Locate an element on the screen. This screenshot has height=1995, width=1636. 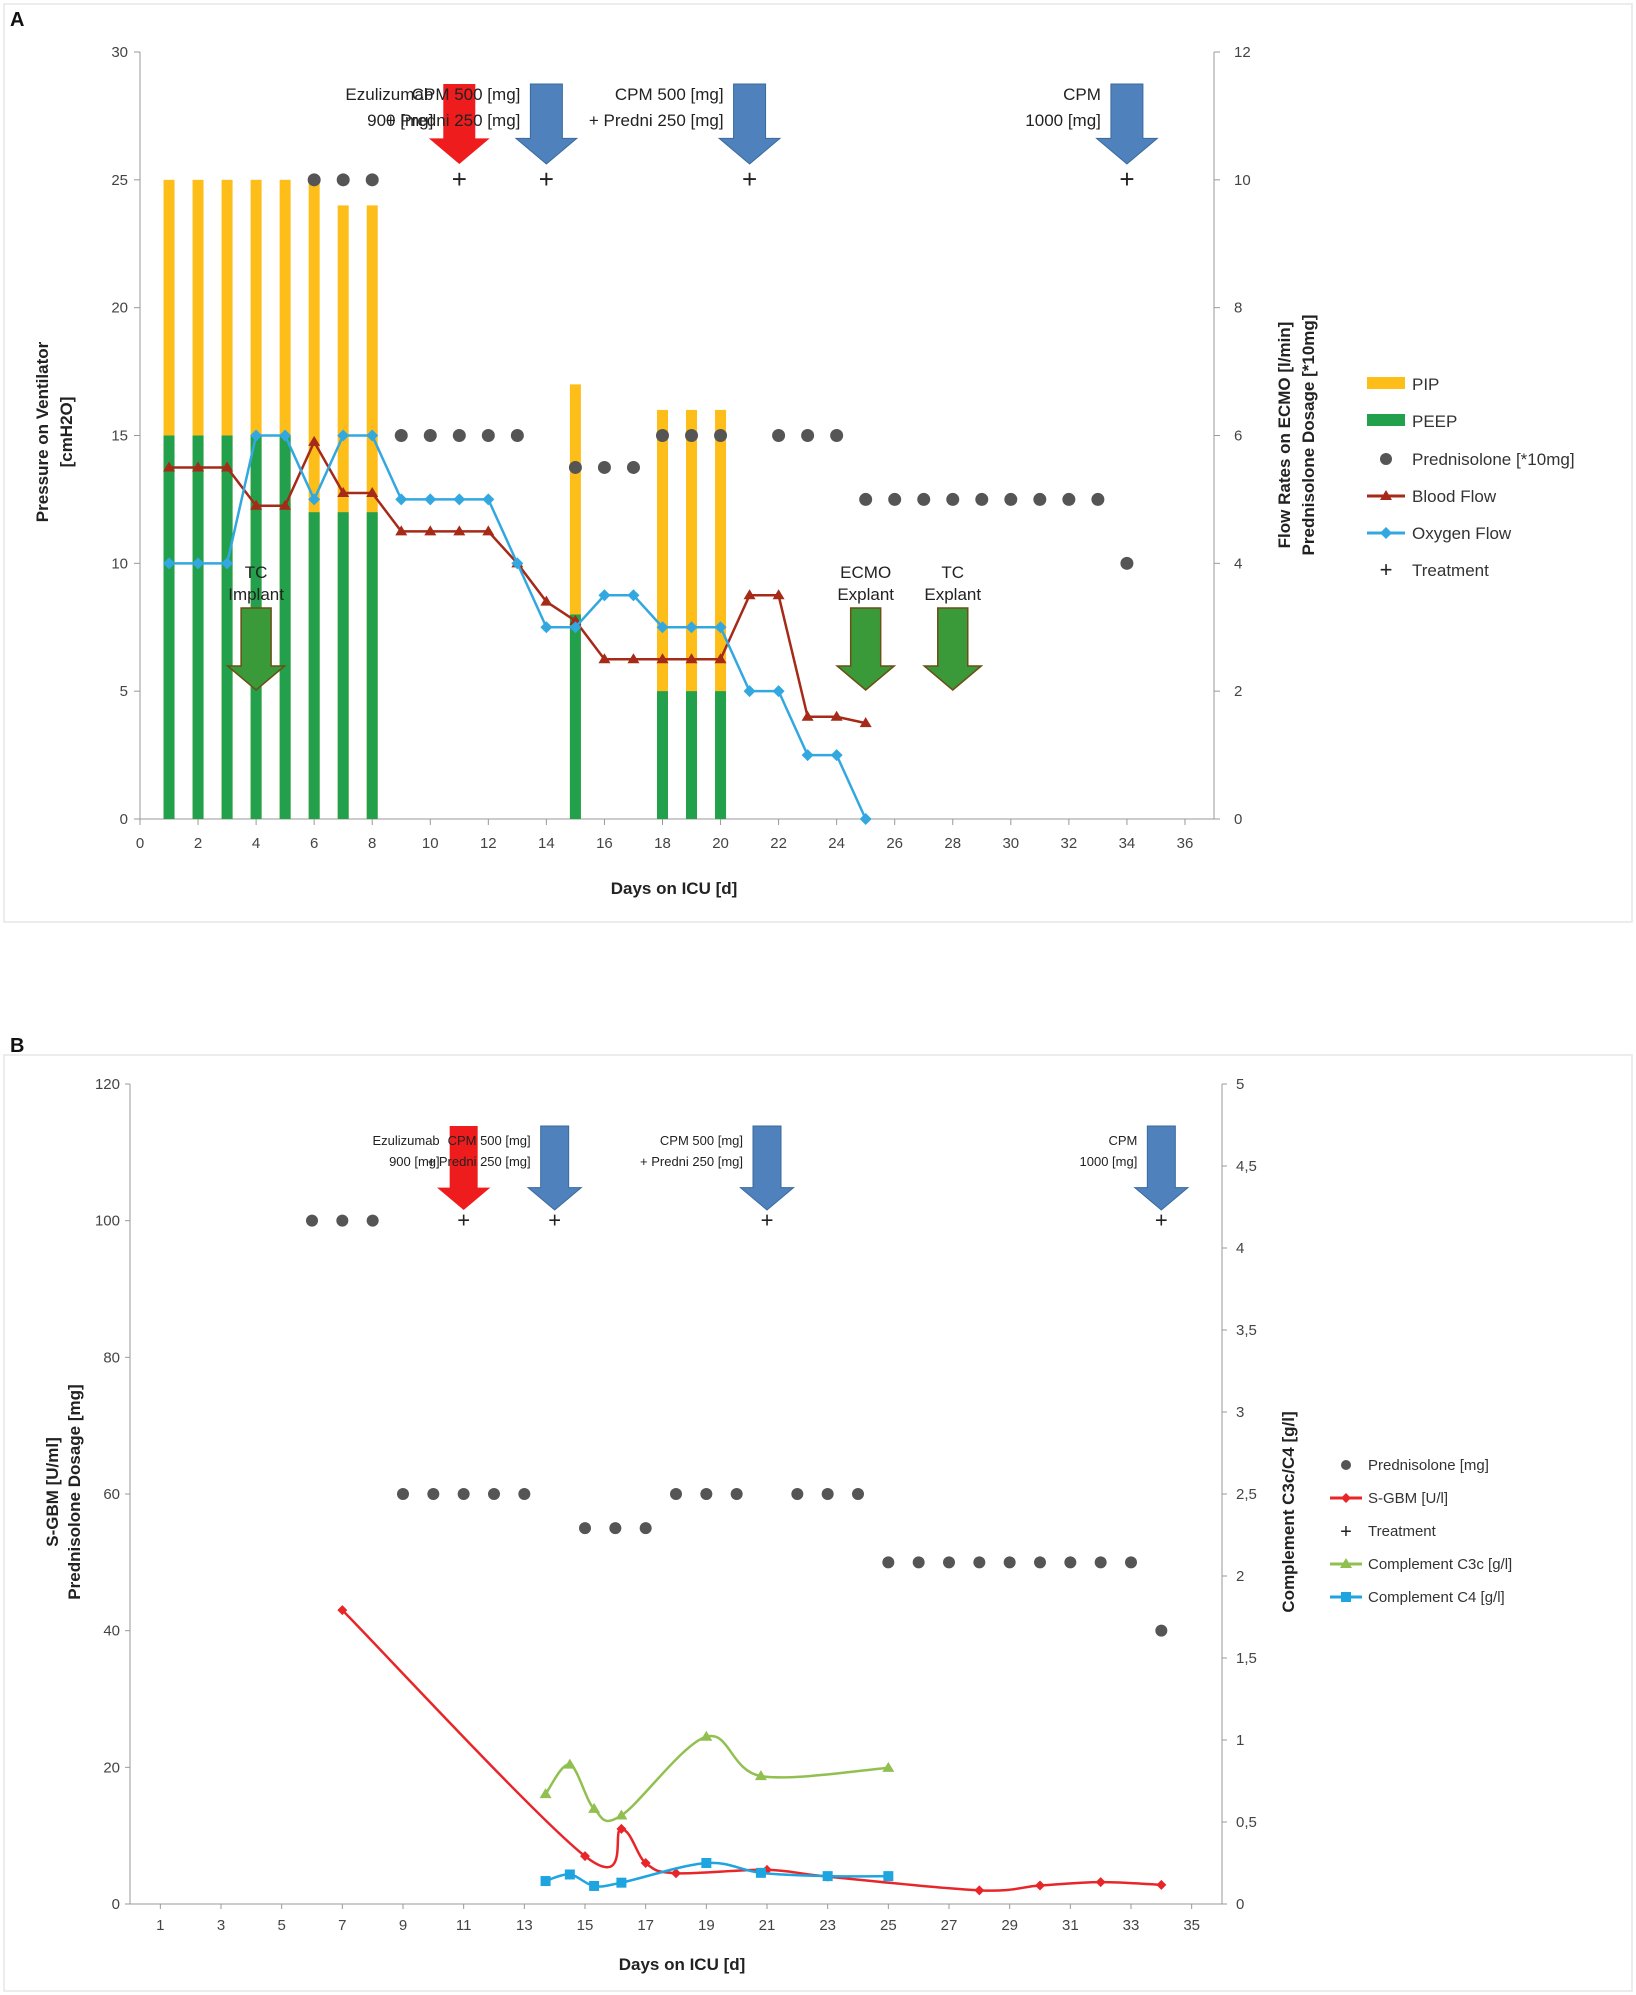
legend-b-prednisolone-marker is located at coordinates (1346, 1465).